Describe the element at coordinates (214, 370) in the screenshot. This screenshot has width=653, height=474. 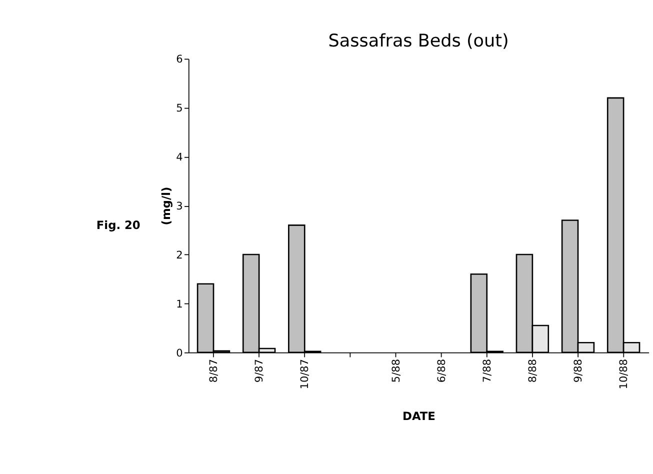
I see `x-tick-label: 8/87` at that location.